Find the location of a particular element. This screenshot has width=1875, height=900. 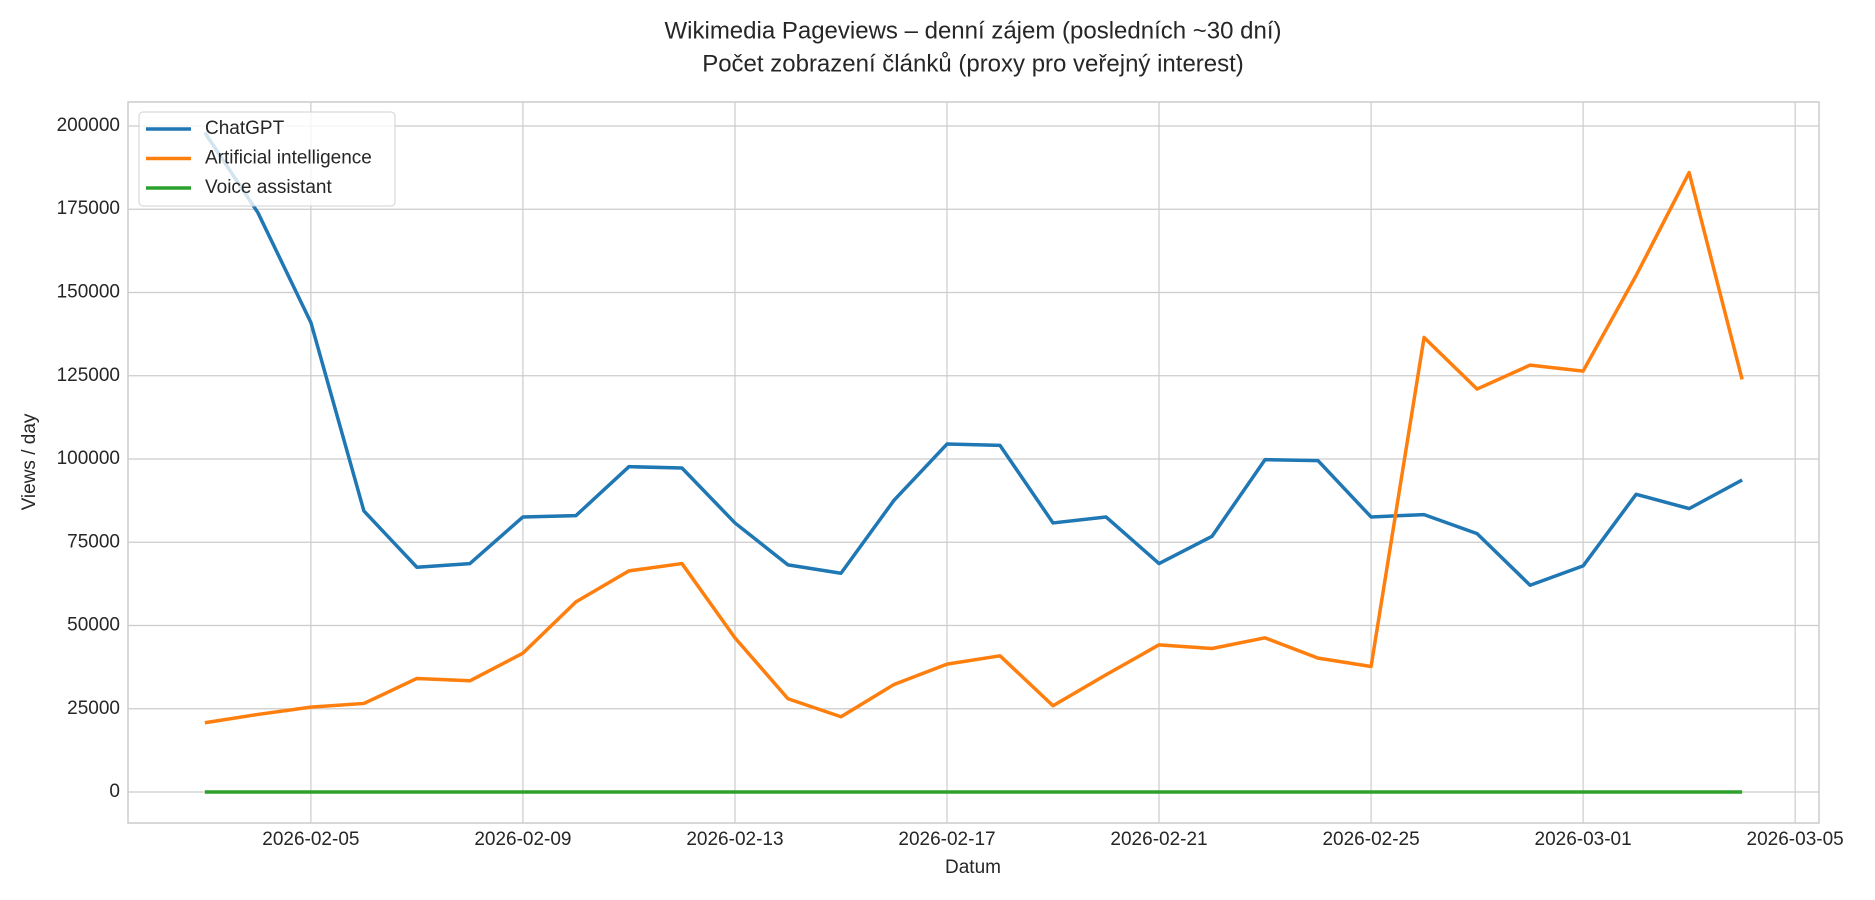

x-tick-label: 2026-03-05 is located at coordinates (1795, 839).